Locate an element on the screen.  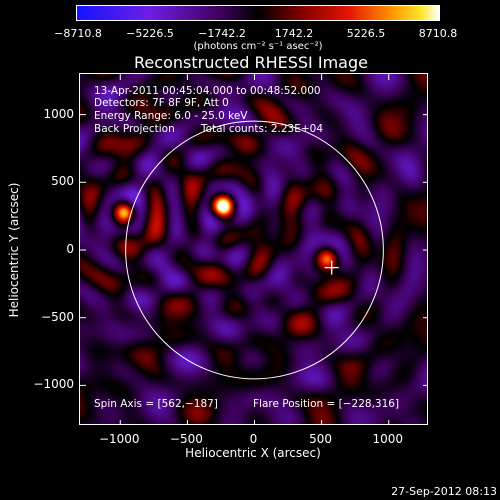
y-tick-label: −1000 is located at coordinates (53, 384).